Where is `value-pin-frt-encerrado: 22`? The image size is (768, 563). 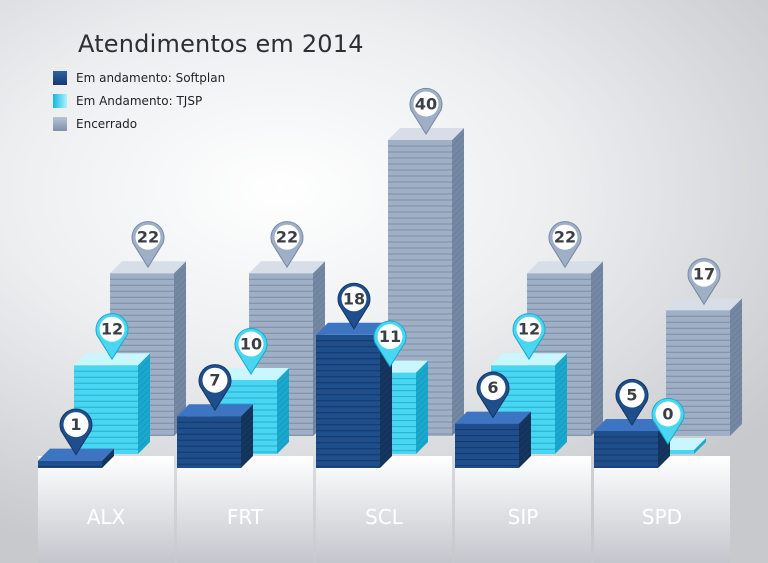
value-pin-frt-encerrado: 22 is located at coordinates (287, 245).